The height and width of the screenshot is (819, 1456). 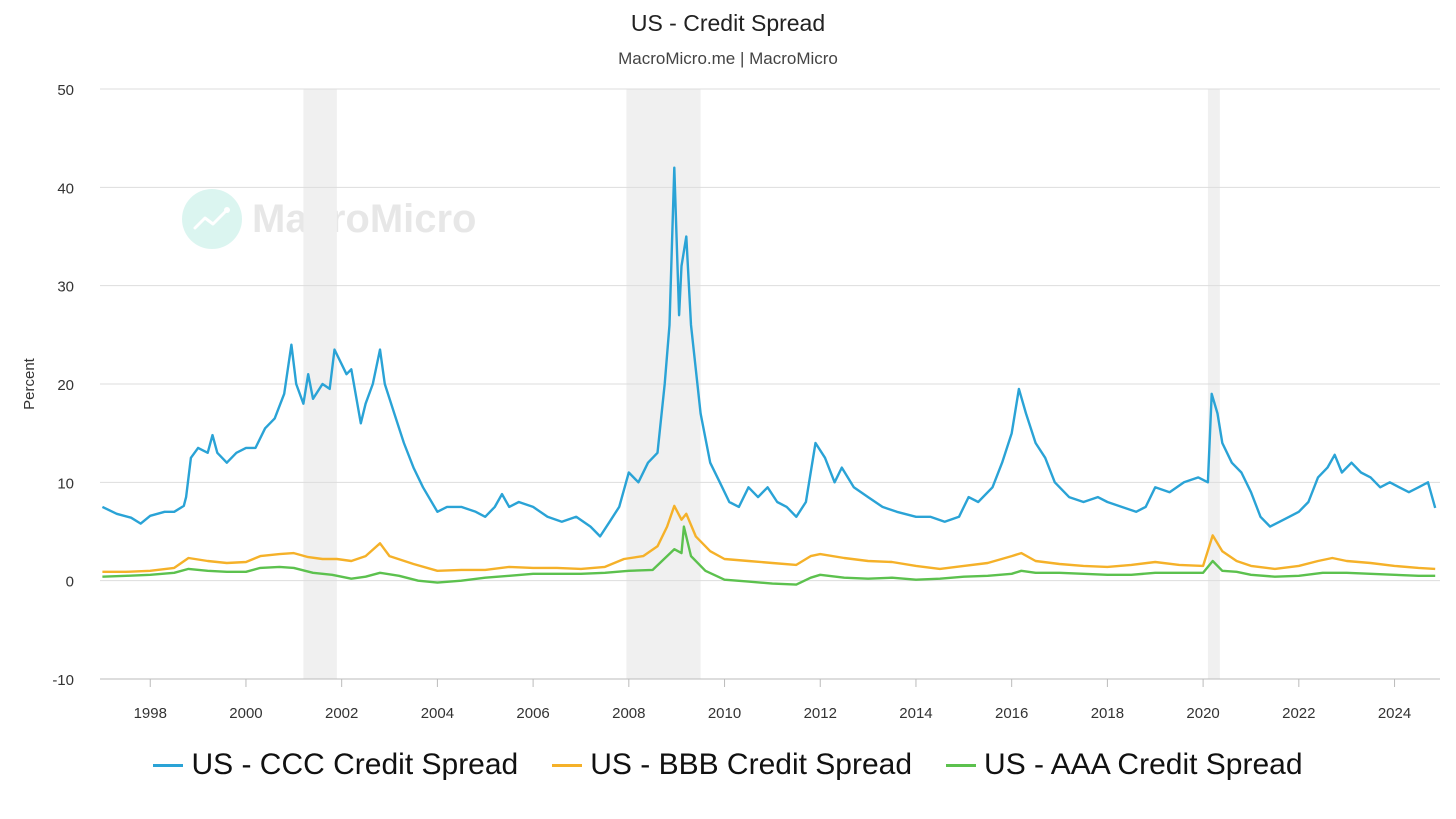 What do you see at coordinates (1202, 713) in the screenshot?
I see `x-tick-label: 2020` at bounding box center [1202, 713].